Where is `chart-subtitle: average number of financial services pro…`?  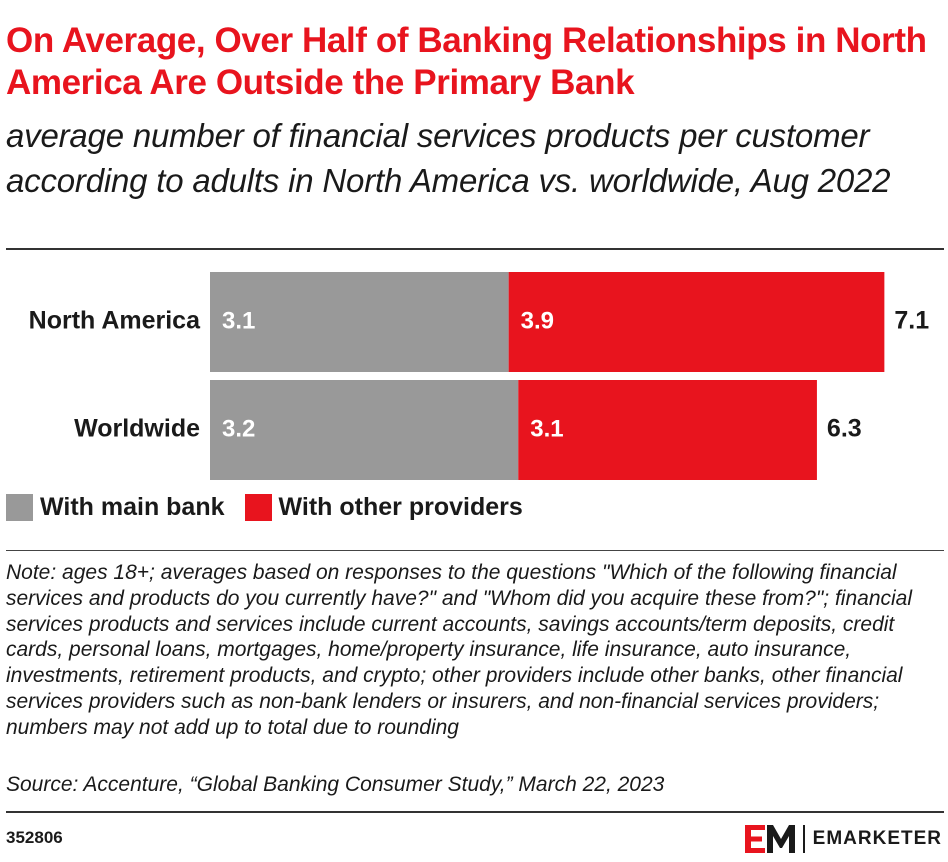
chart-subtitle: average number of financial services pro… is located at coordinates (448, 158).